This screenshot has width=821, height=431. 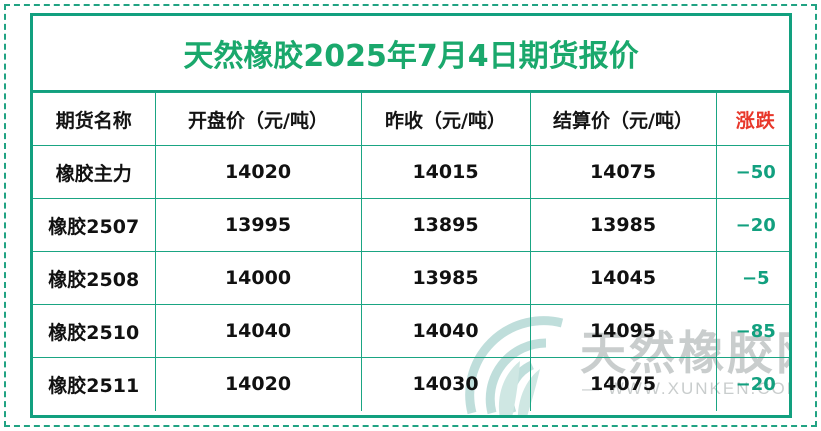 I want to click on cell-prev-close: 14040, so click(x=445, y=331).